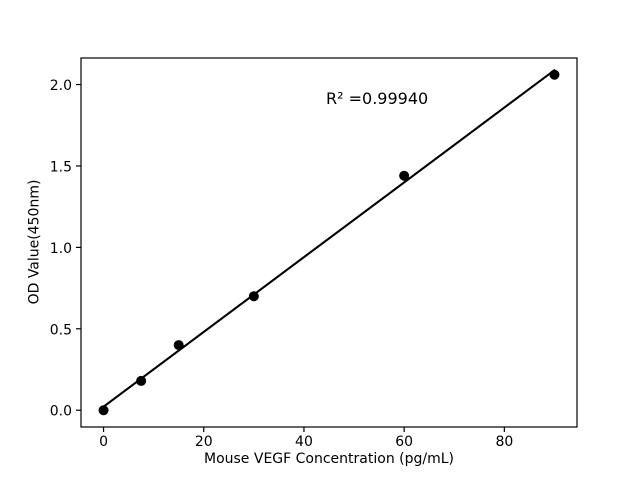  Describe the element at coordinates (377, 98) in the screenshot. I see `r-squared-annotation: R² =0.99940` at that location.